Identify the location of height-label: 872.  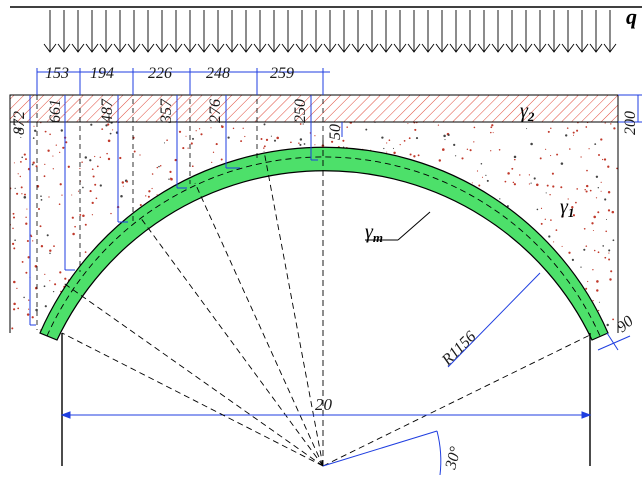
(19, 123).